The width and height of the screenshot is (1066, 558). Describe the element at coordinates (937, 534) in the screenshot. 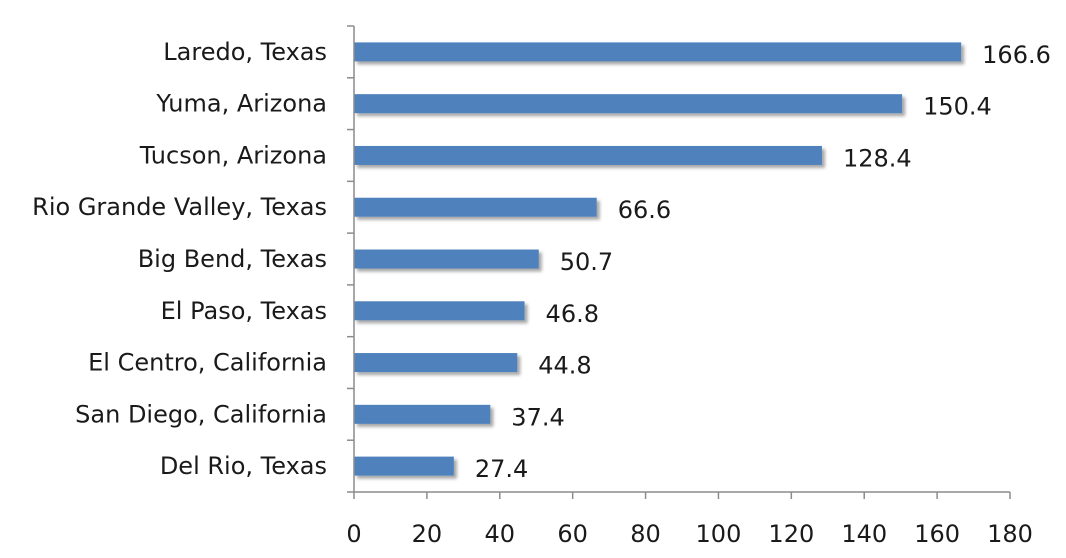

I see `x-tick-label: 160` at that location.